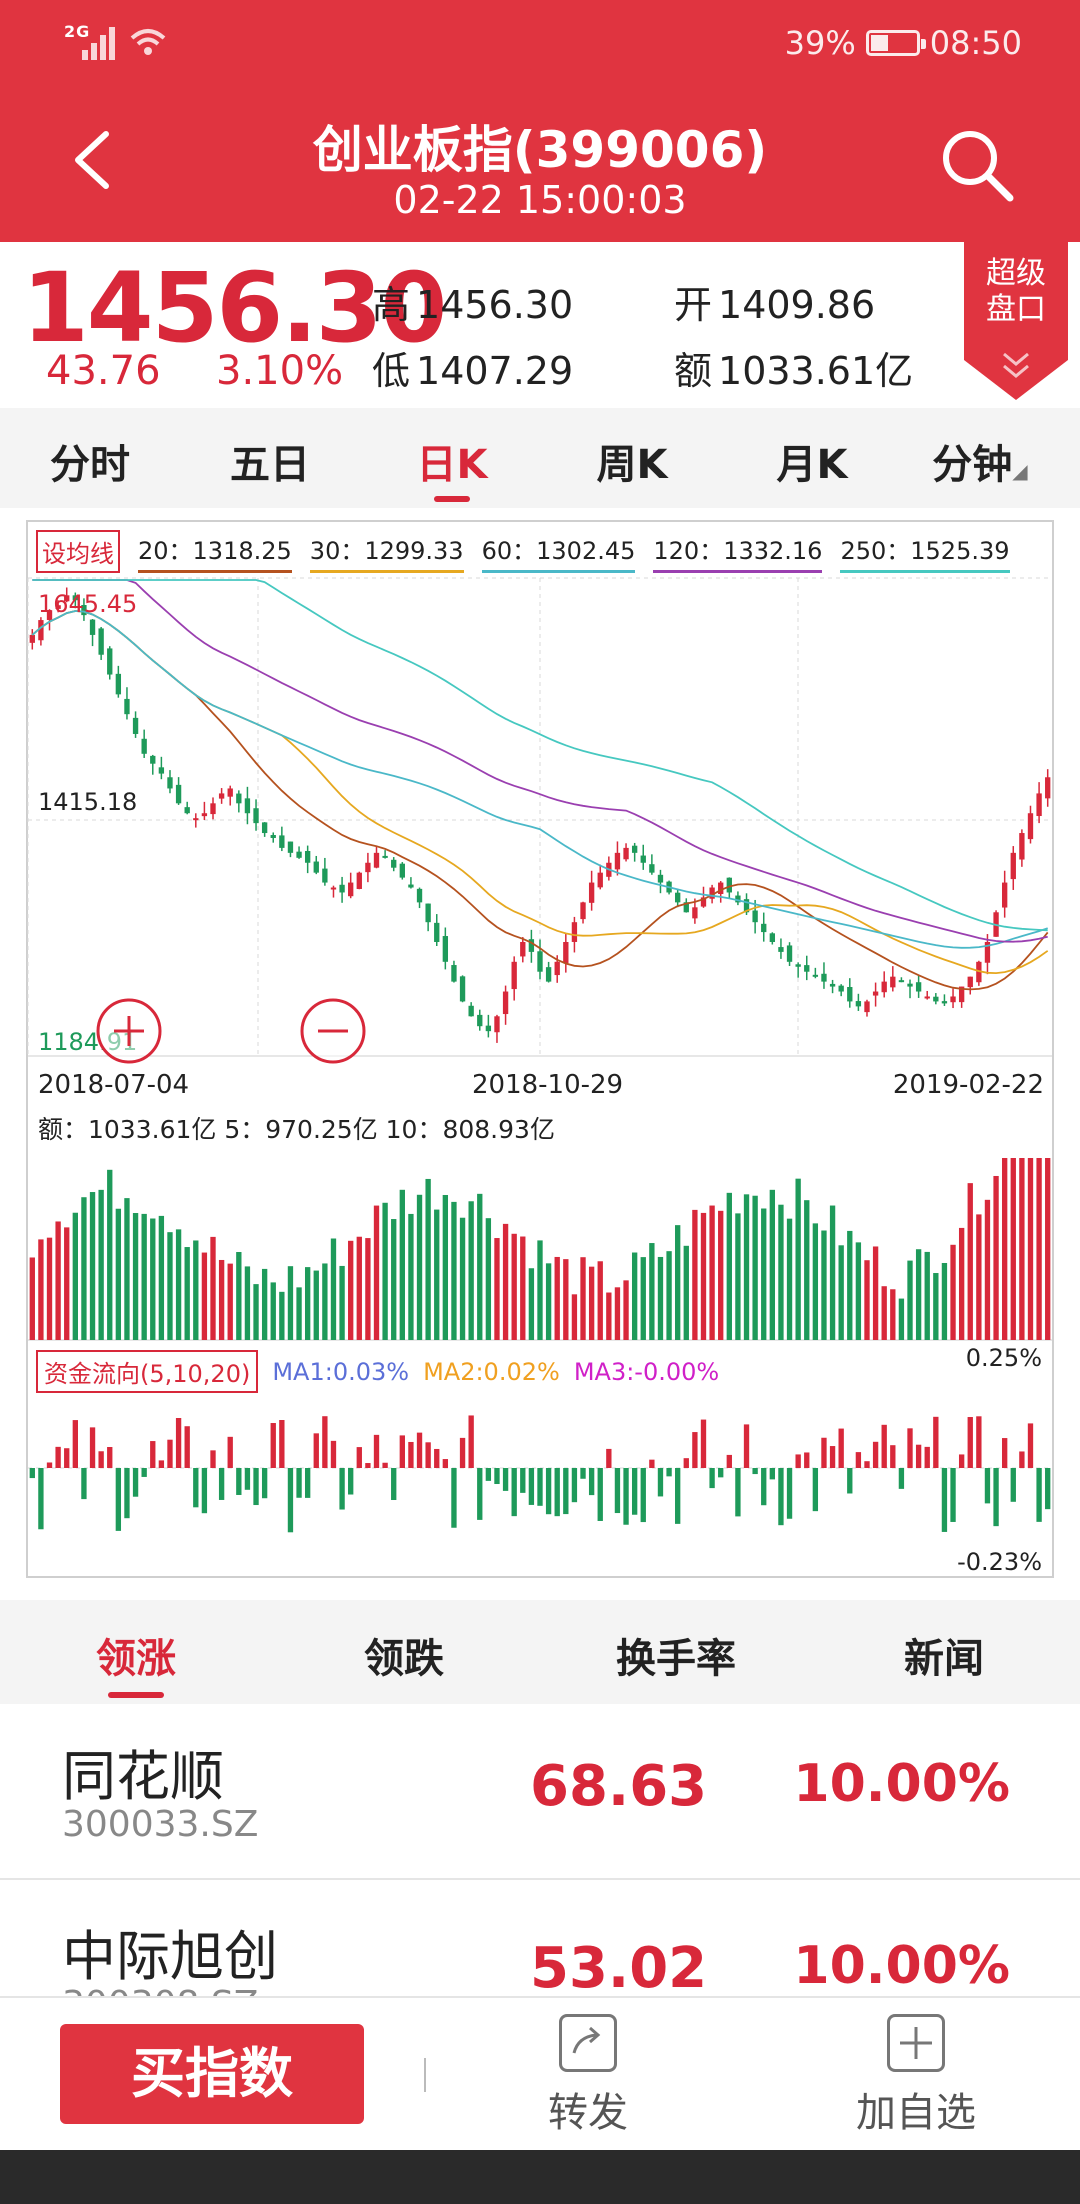 The height and width of the screenshot is (2204, 1080). I want to click on tab-turnover: 换手率, so click(676, 1659).